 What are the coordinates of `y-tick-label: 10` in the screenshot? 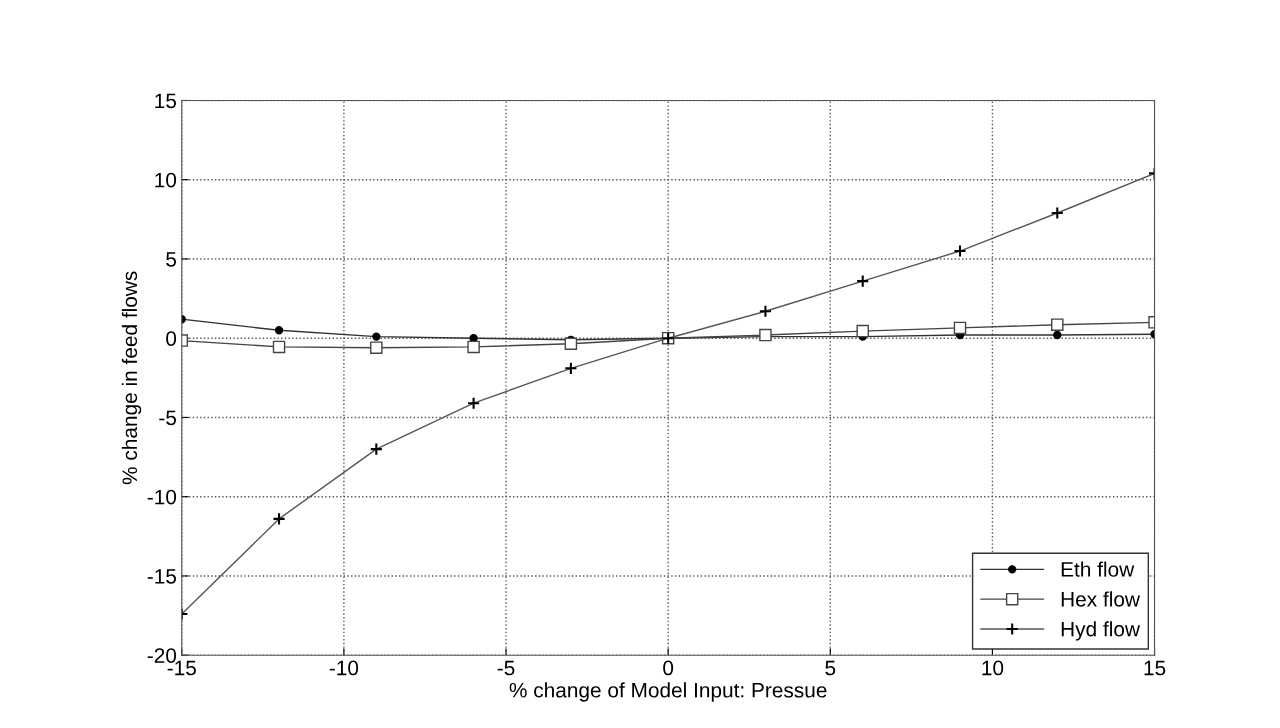 It's located at (166, 180).